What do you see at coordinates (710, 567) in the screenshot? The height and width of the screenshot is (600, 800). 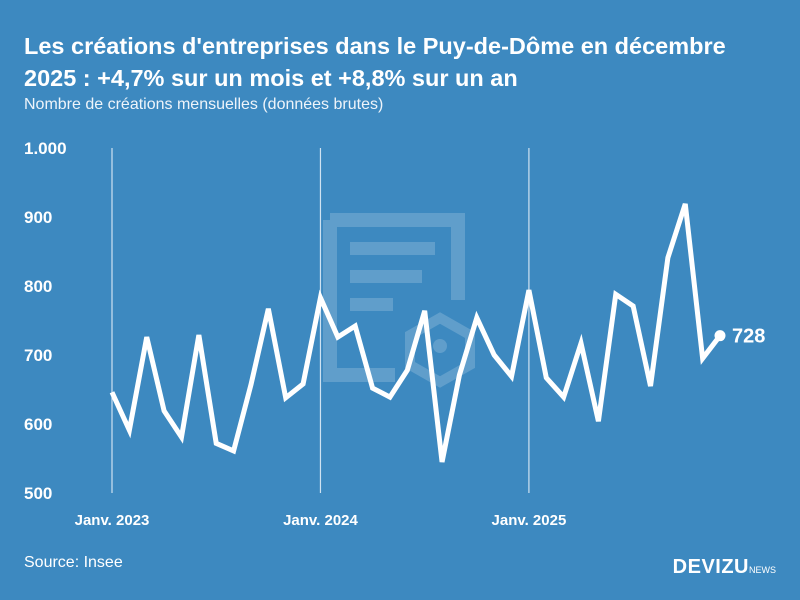 I see `brand-name: DEVIZU` at bounding box center [710, 567].